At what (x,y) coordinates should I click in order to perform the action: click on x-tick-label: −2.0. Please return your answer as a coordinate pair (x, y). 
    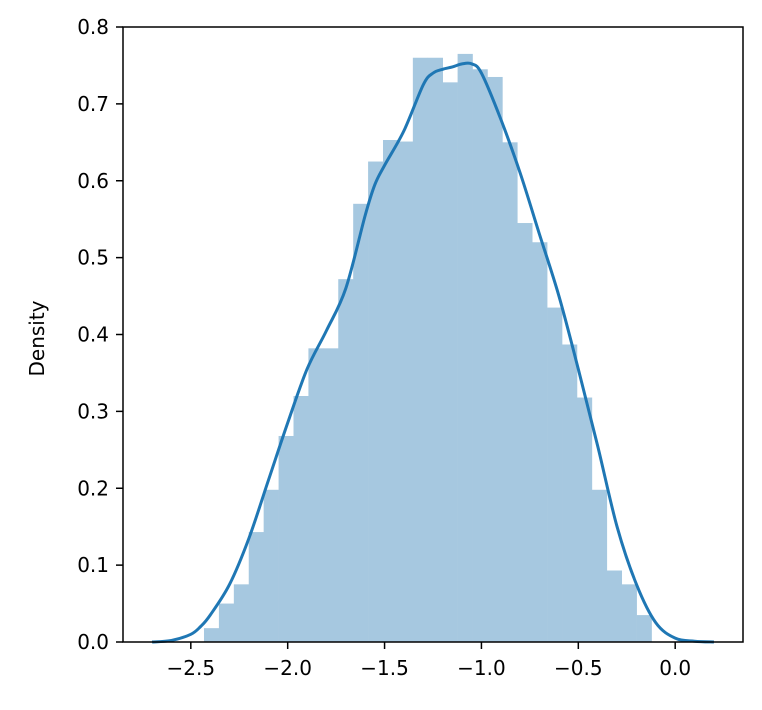
    Looking at the image, I should click on (287, 668).